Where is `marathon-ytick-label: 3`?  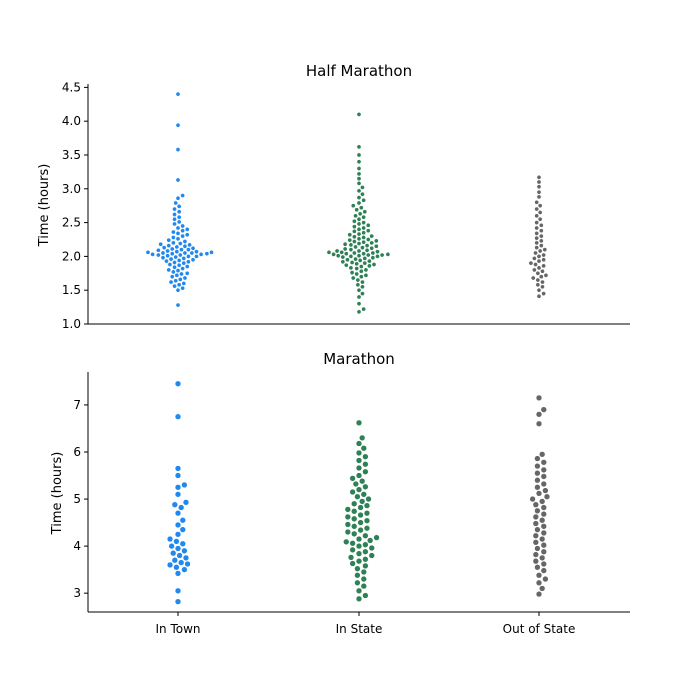
marathon-ytick-label: 3 is located at coordinates (77, 593).